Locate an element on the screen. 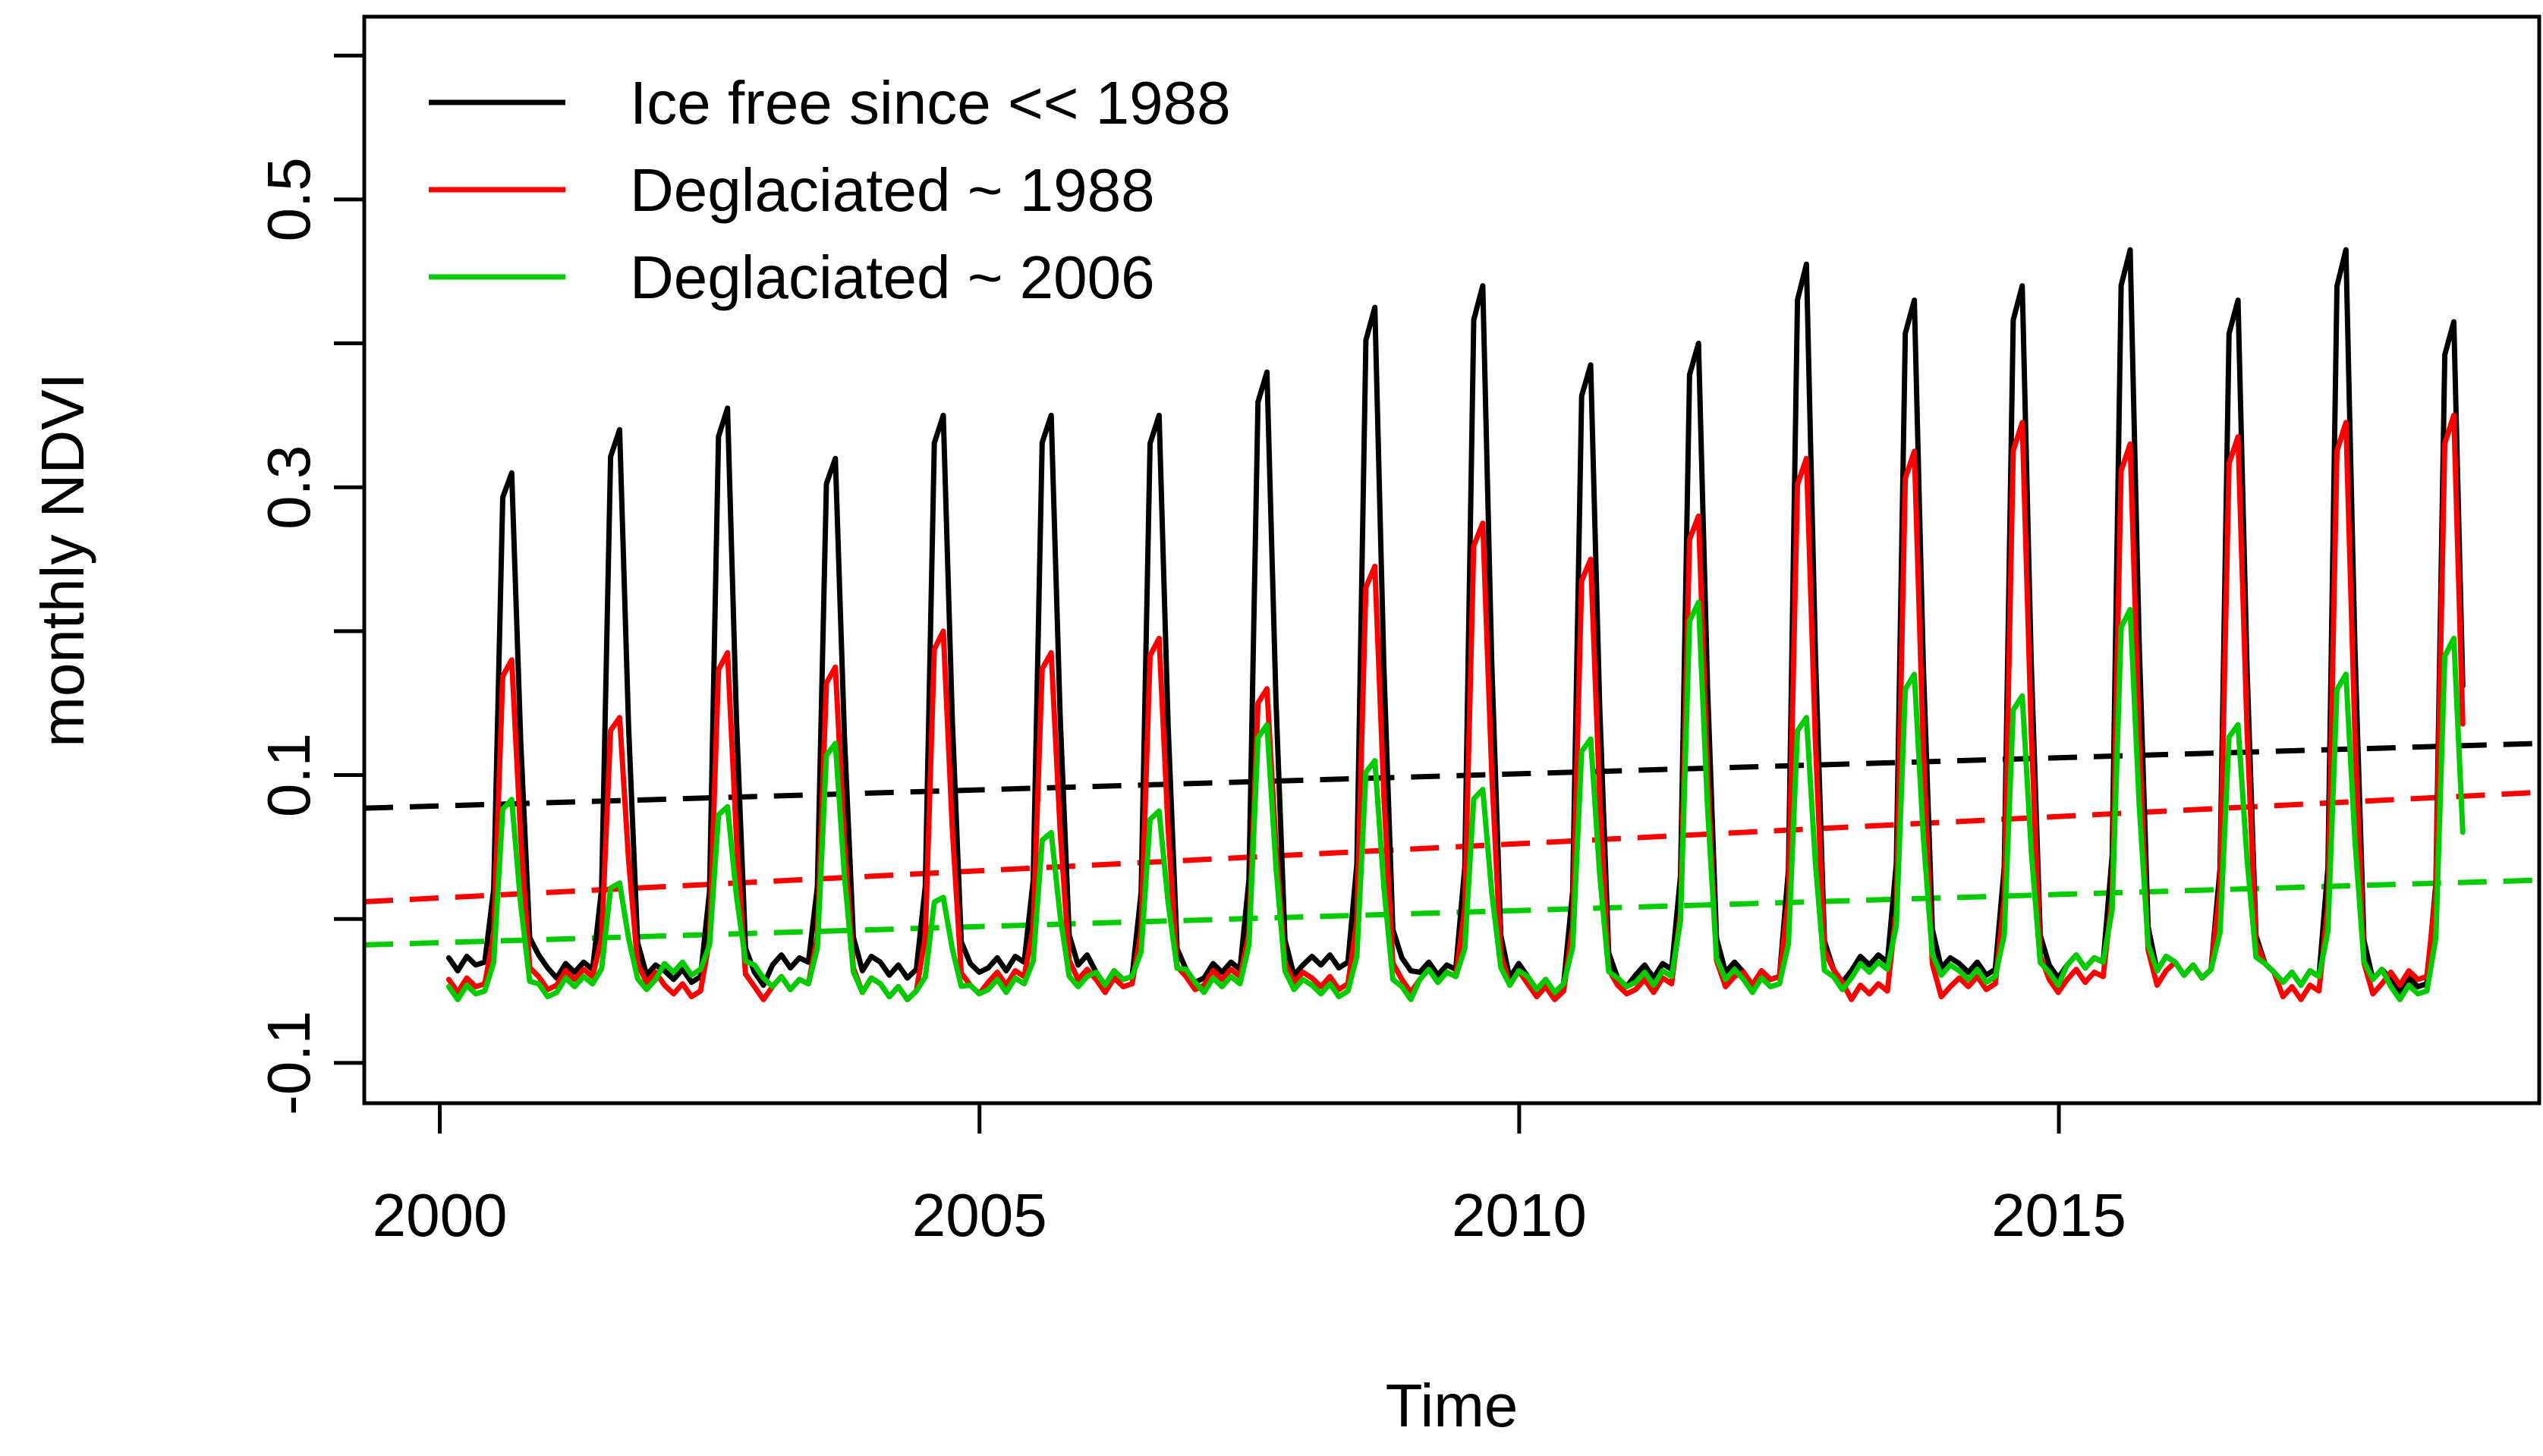 The image size is (2543, 1456). y-axis-title: monthly NDVI is located at coordinates (62, 560).